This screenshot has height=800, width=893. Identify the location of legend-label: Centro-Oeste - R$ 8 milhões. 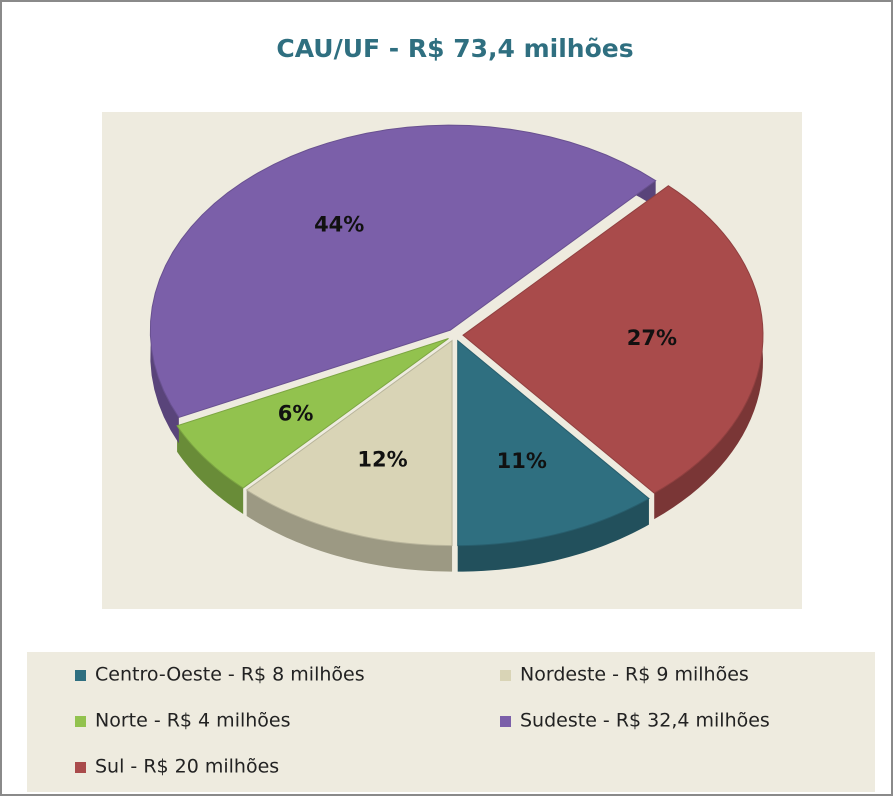
(230, 675).